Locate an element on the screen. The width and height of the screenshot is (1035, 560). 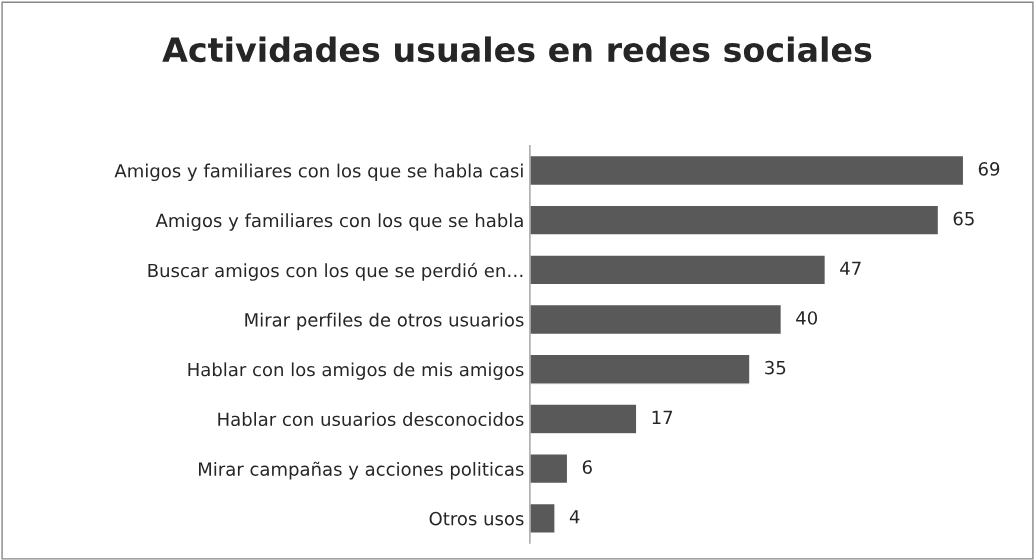
data-label: 4 is located at coordinates (574, 517).